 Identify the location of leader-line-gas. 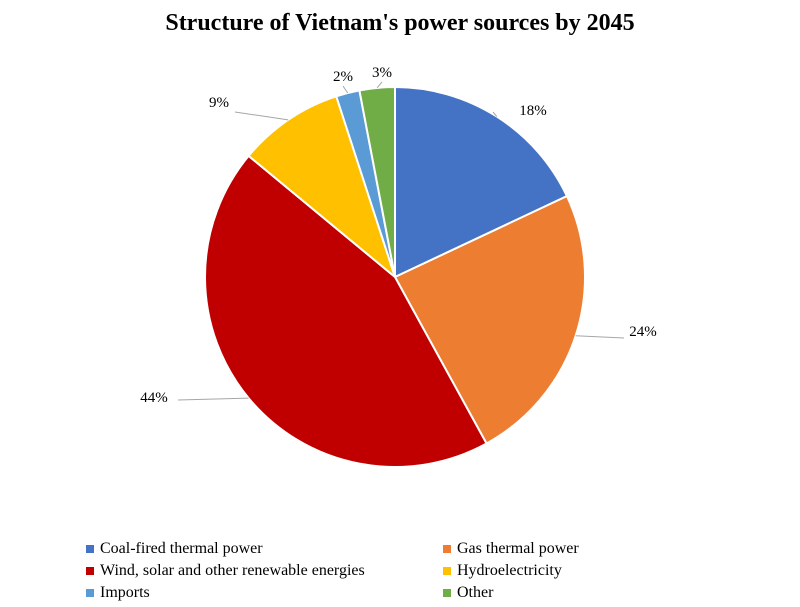
(600, 337).